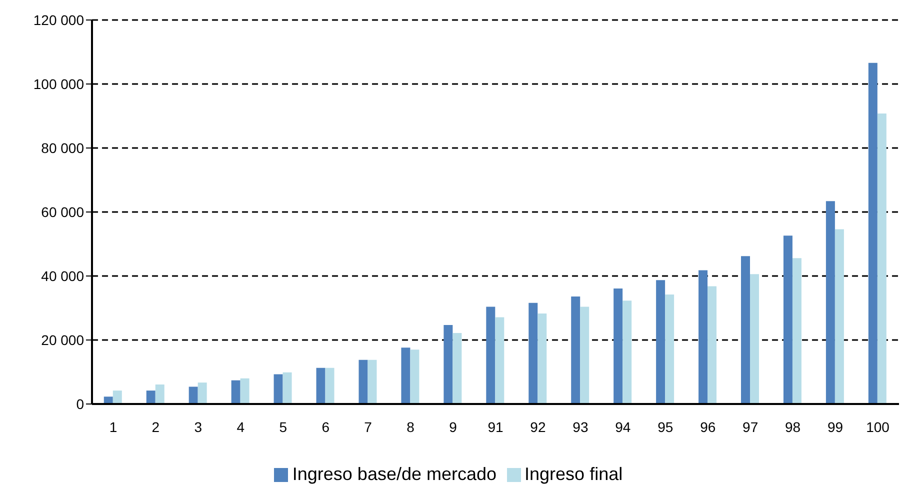 The width and height of the screenshot is (911, 493). I want to click on x-tick-label: 91, so click(496, 426).